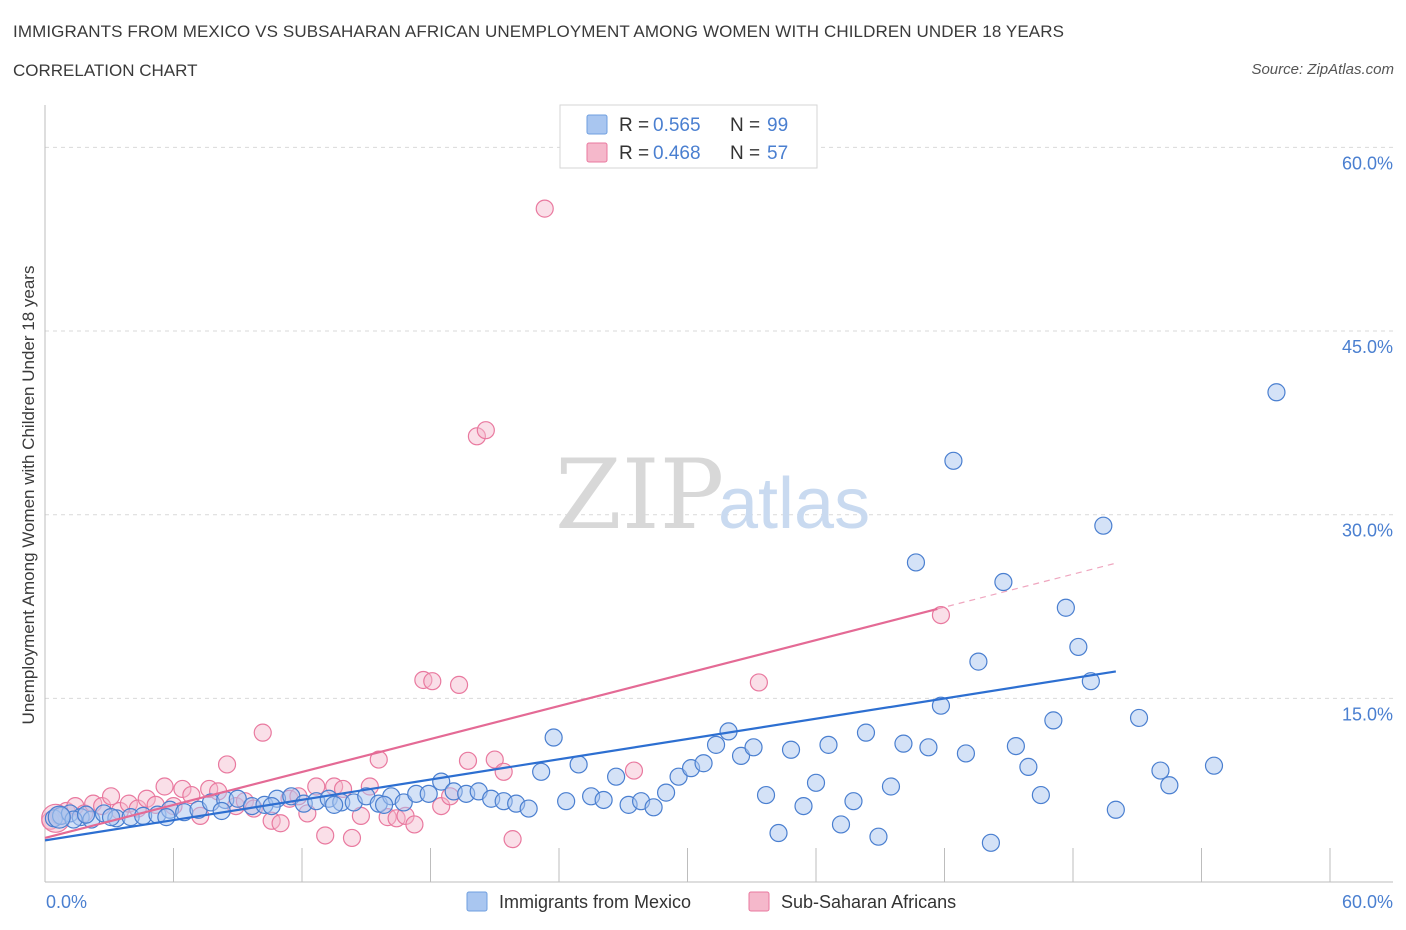 The height and width of the screenshot is (930, 1406). What do you see at coordinates (677, 153) in the screenshot?
I see `legend-r-value-subsaharan: 0.468` at bounding box center [677, 153].